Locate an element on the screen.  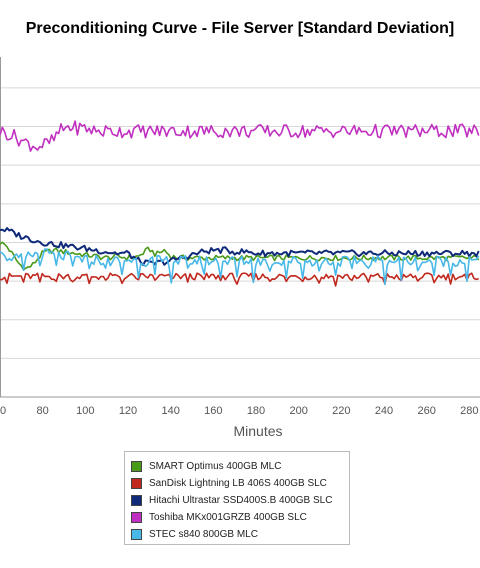
x-tick-label: 200 is located at coordinates (298, 411).